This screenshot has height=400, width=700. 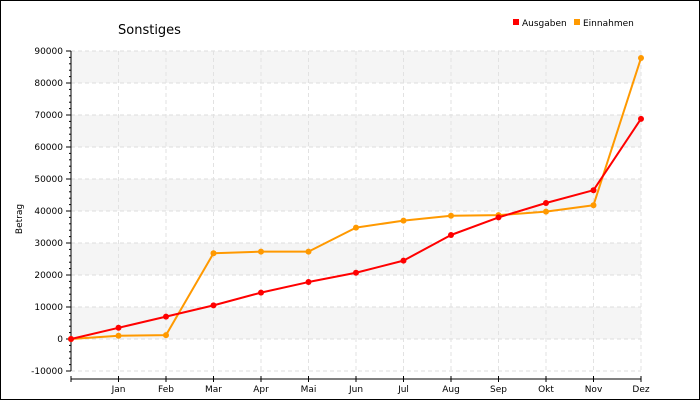 I want to click on legend-swatch-einnahmen, so click(x=577, y=22).